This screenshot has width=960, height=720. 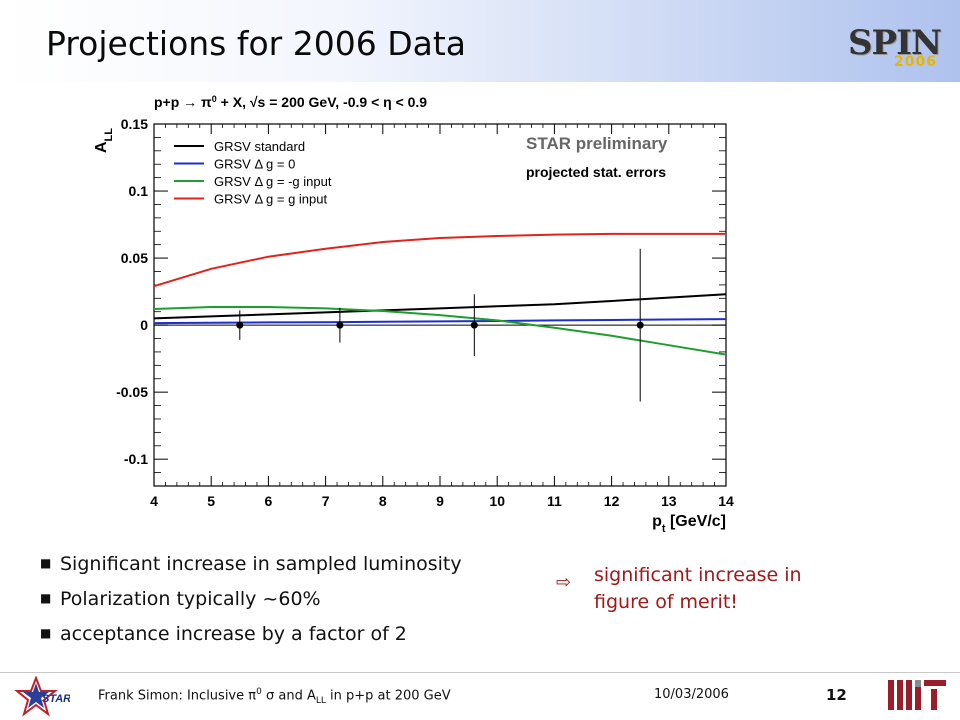 I want to click on spin-logo-word: SPIN, so click(x=895, y=43).